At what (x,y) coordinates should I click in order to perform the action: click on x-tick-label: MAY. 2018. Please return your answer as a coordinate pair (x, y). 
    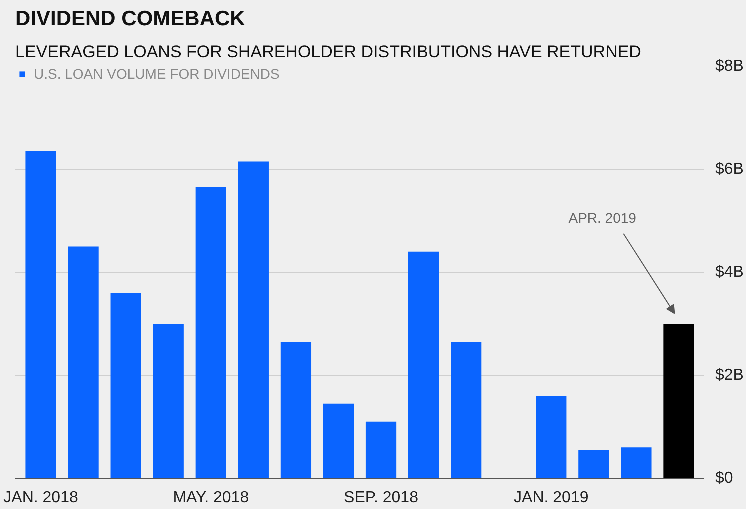
    Looking at the image, I should click on (211, 498).